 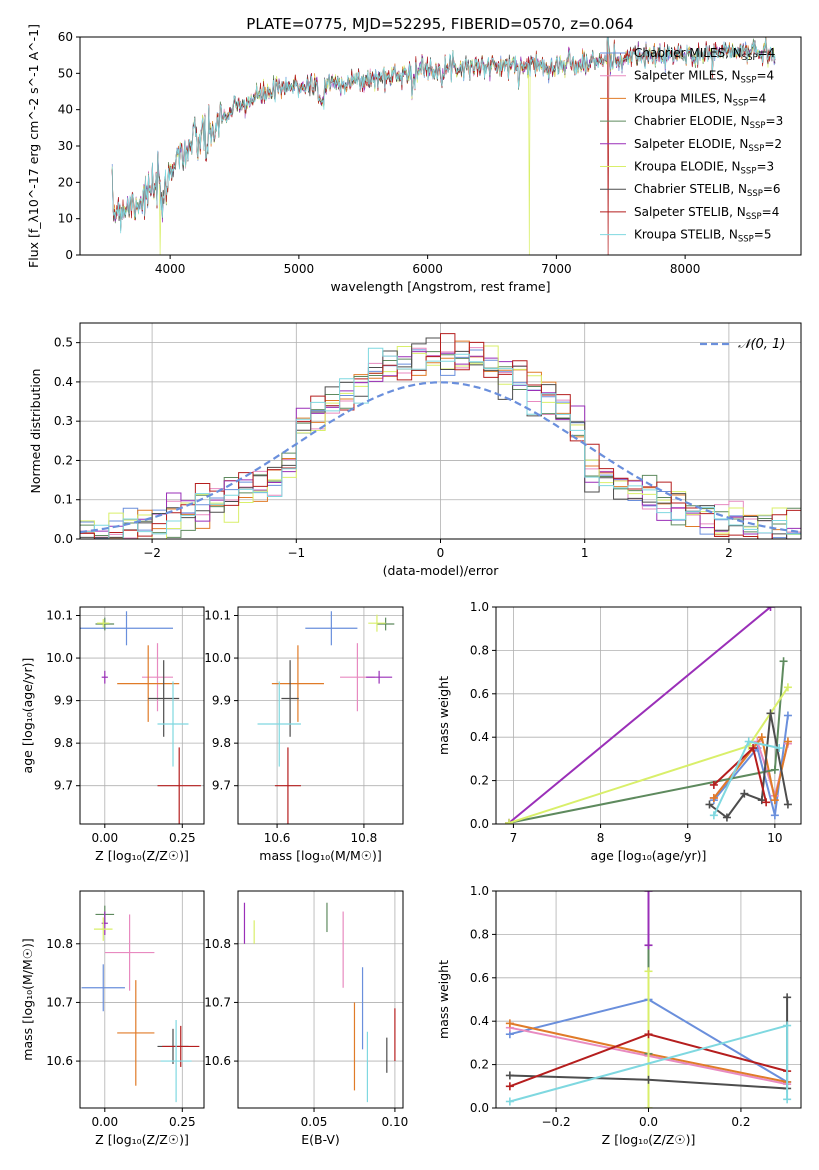 I want to click on y-tick-label: 10.1, so click(x=59, y=616).